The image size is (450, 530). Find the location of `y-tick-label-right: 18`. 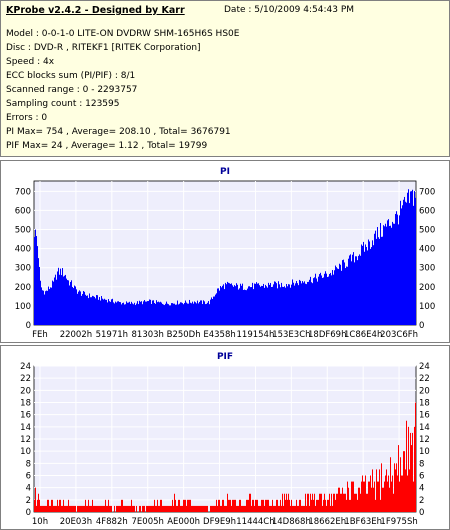

y-tick-label-right: 18 is located at coordinates (424, 404).